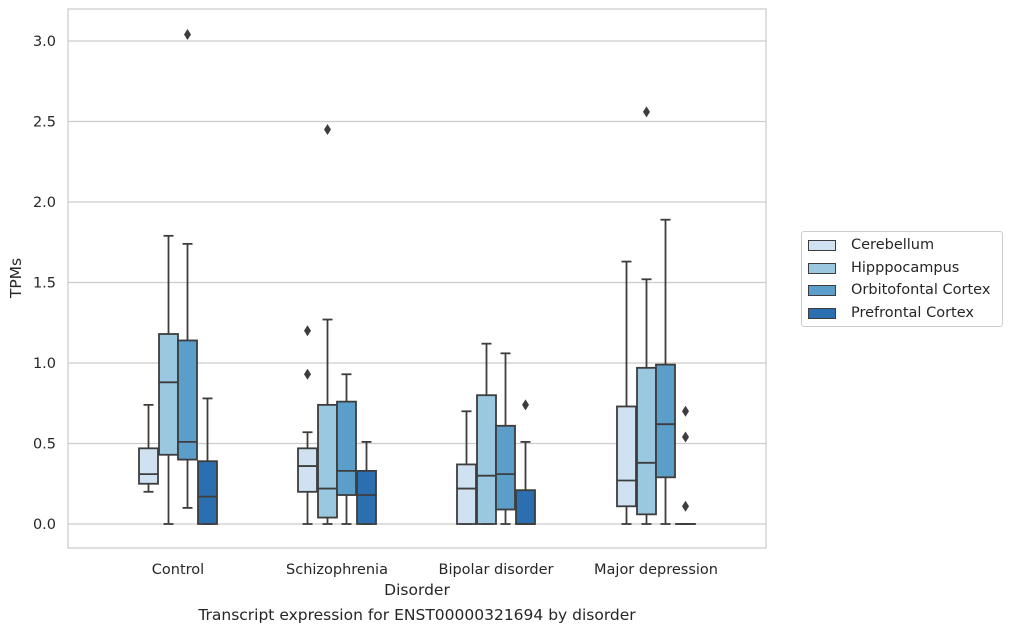 The width and height of the screenshot is (1014, 634). I want to click on x-tick-label: Major depression, so click(656, 570).